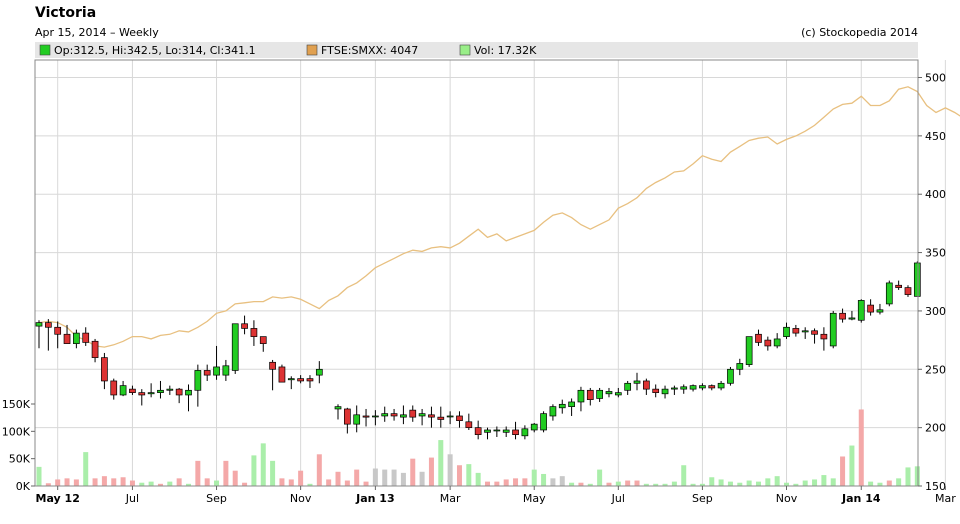 Image resolution: width=960 pixels, height=524 pixels. Describe the element at coordinates (97, 32) in the screenshot. I see `chart-subtitle: Apr 15, 2014 – Weekly` at that location.